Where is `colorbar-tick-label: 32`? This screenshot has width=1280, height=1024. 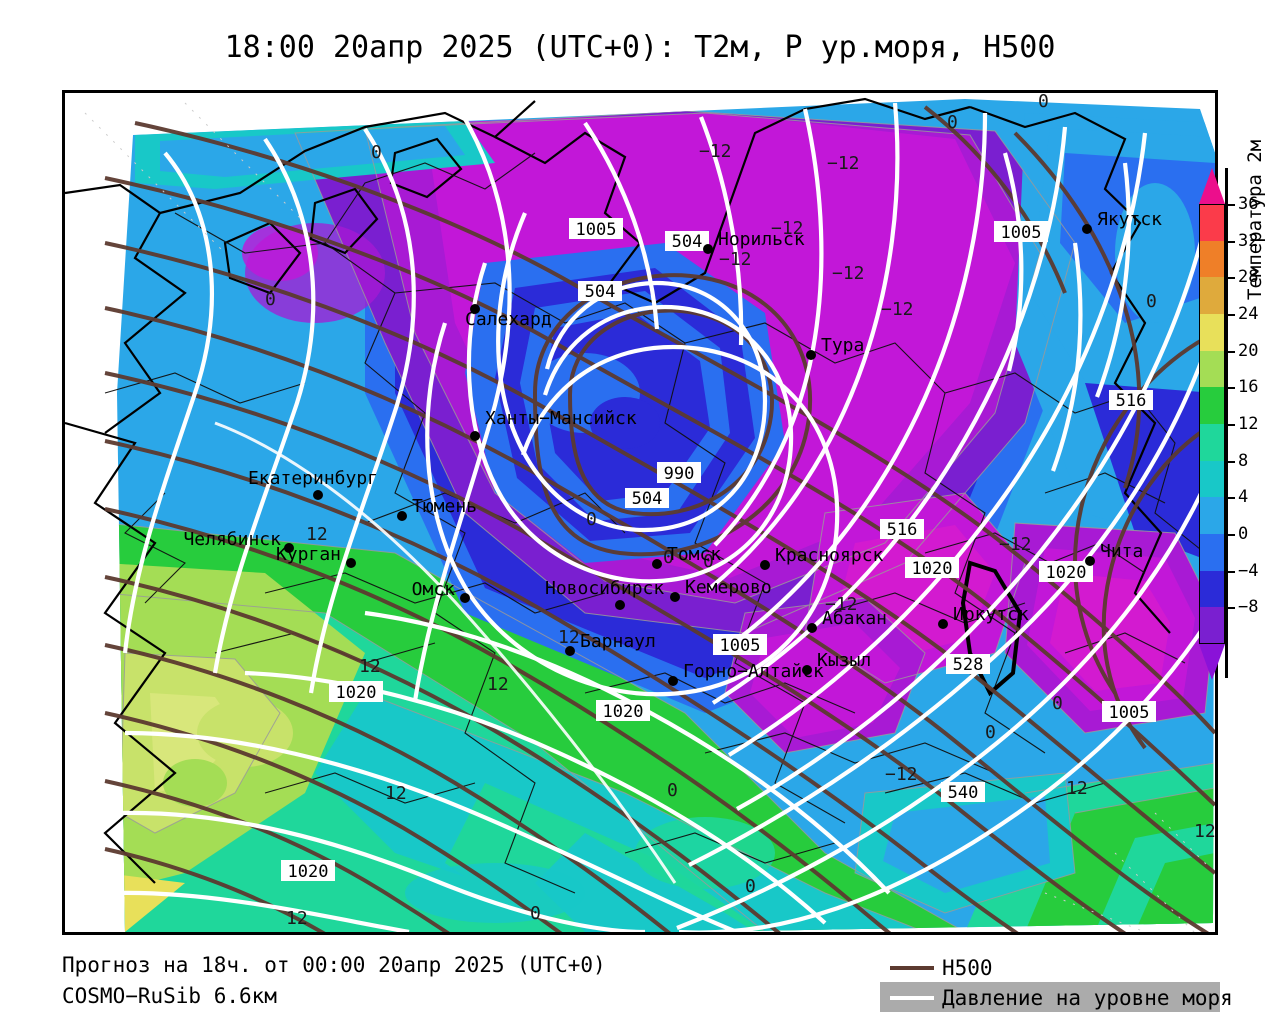 colorbar-tick-label: 32 is located at coordinates (1248, 240).